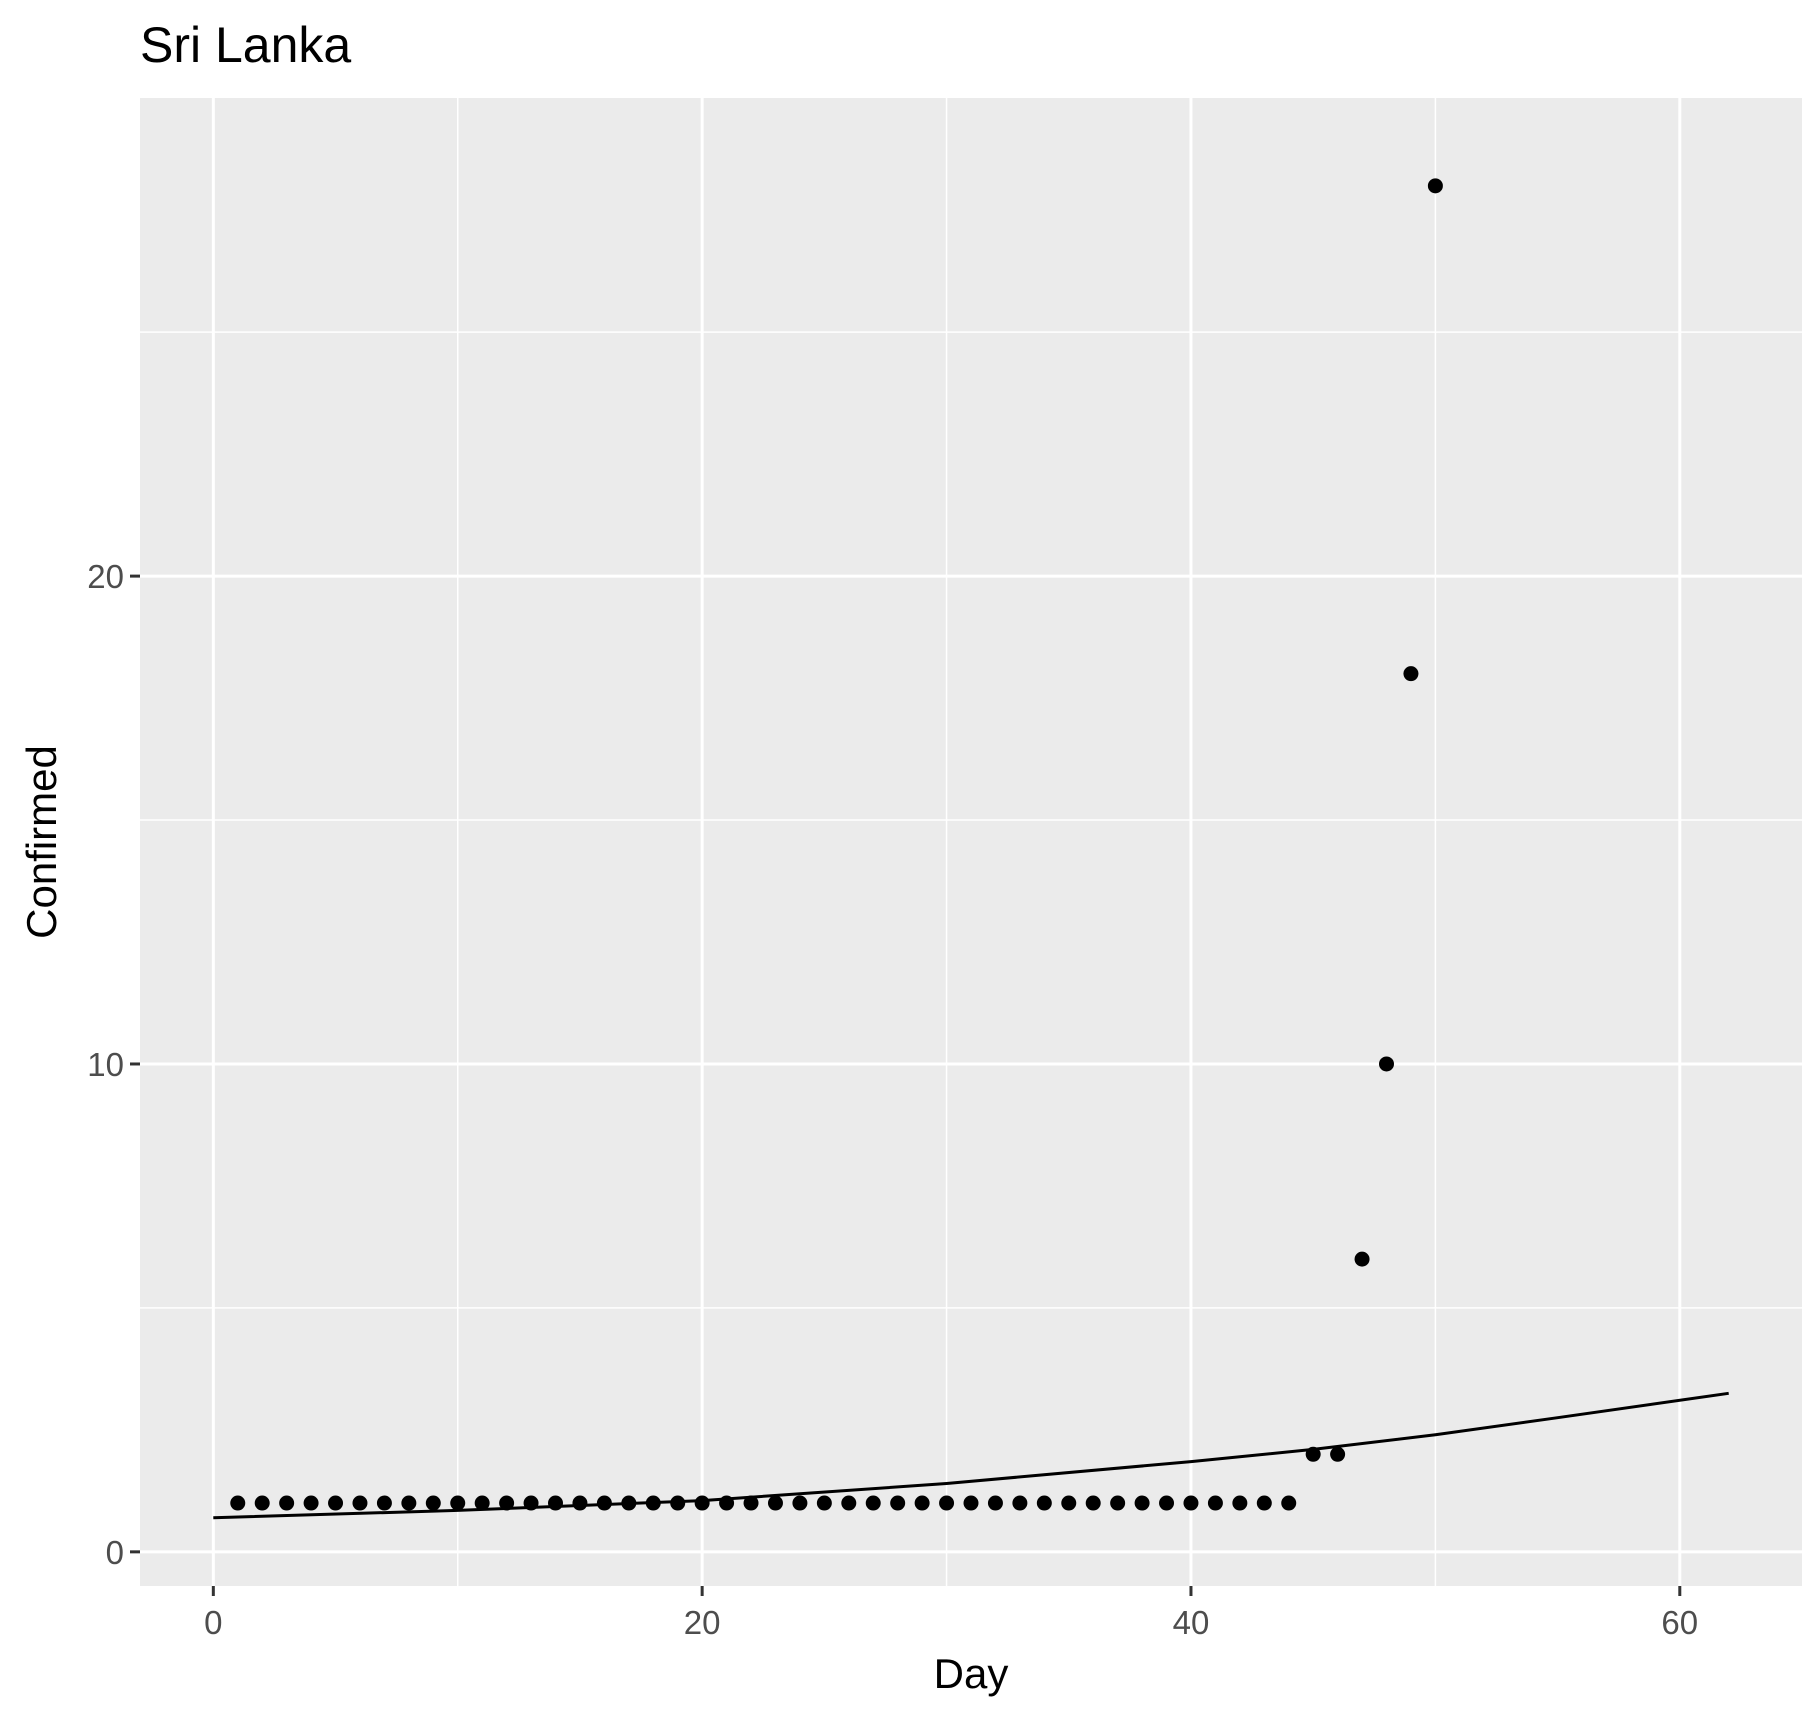 The height and width of the screenshot is (1712, 1818). I want to click on y-tick-label: 20, so click(105, 576).